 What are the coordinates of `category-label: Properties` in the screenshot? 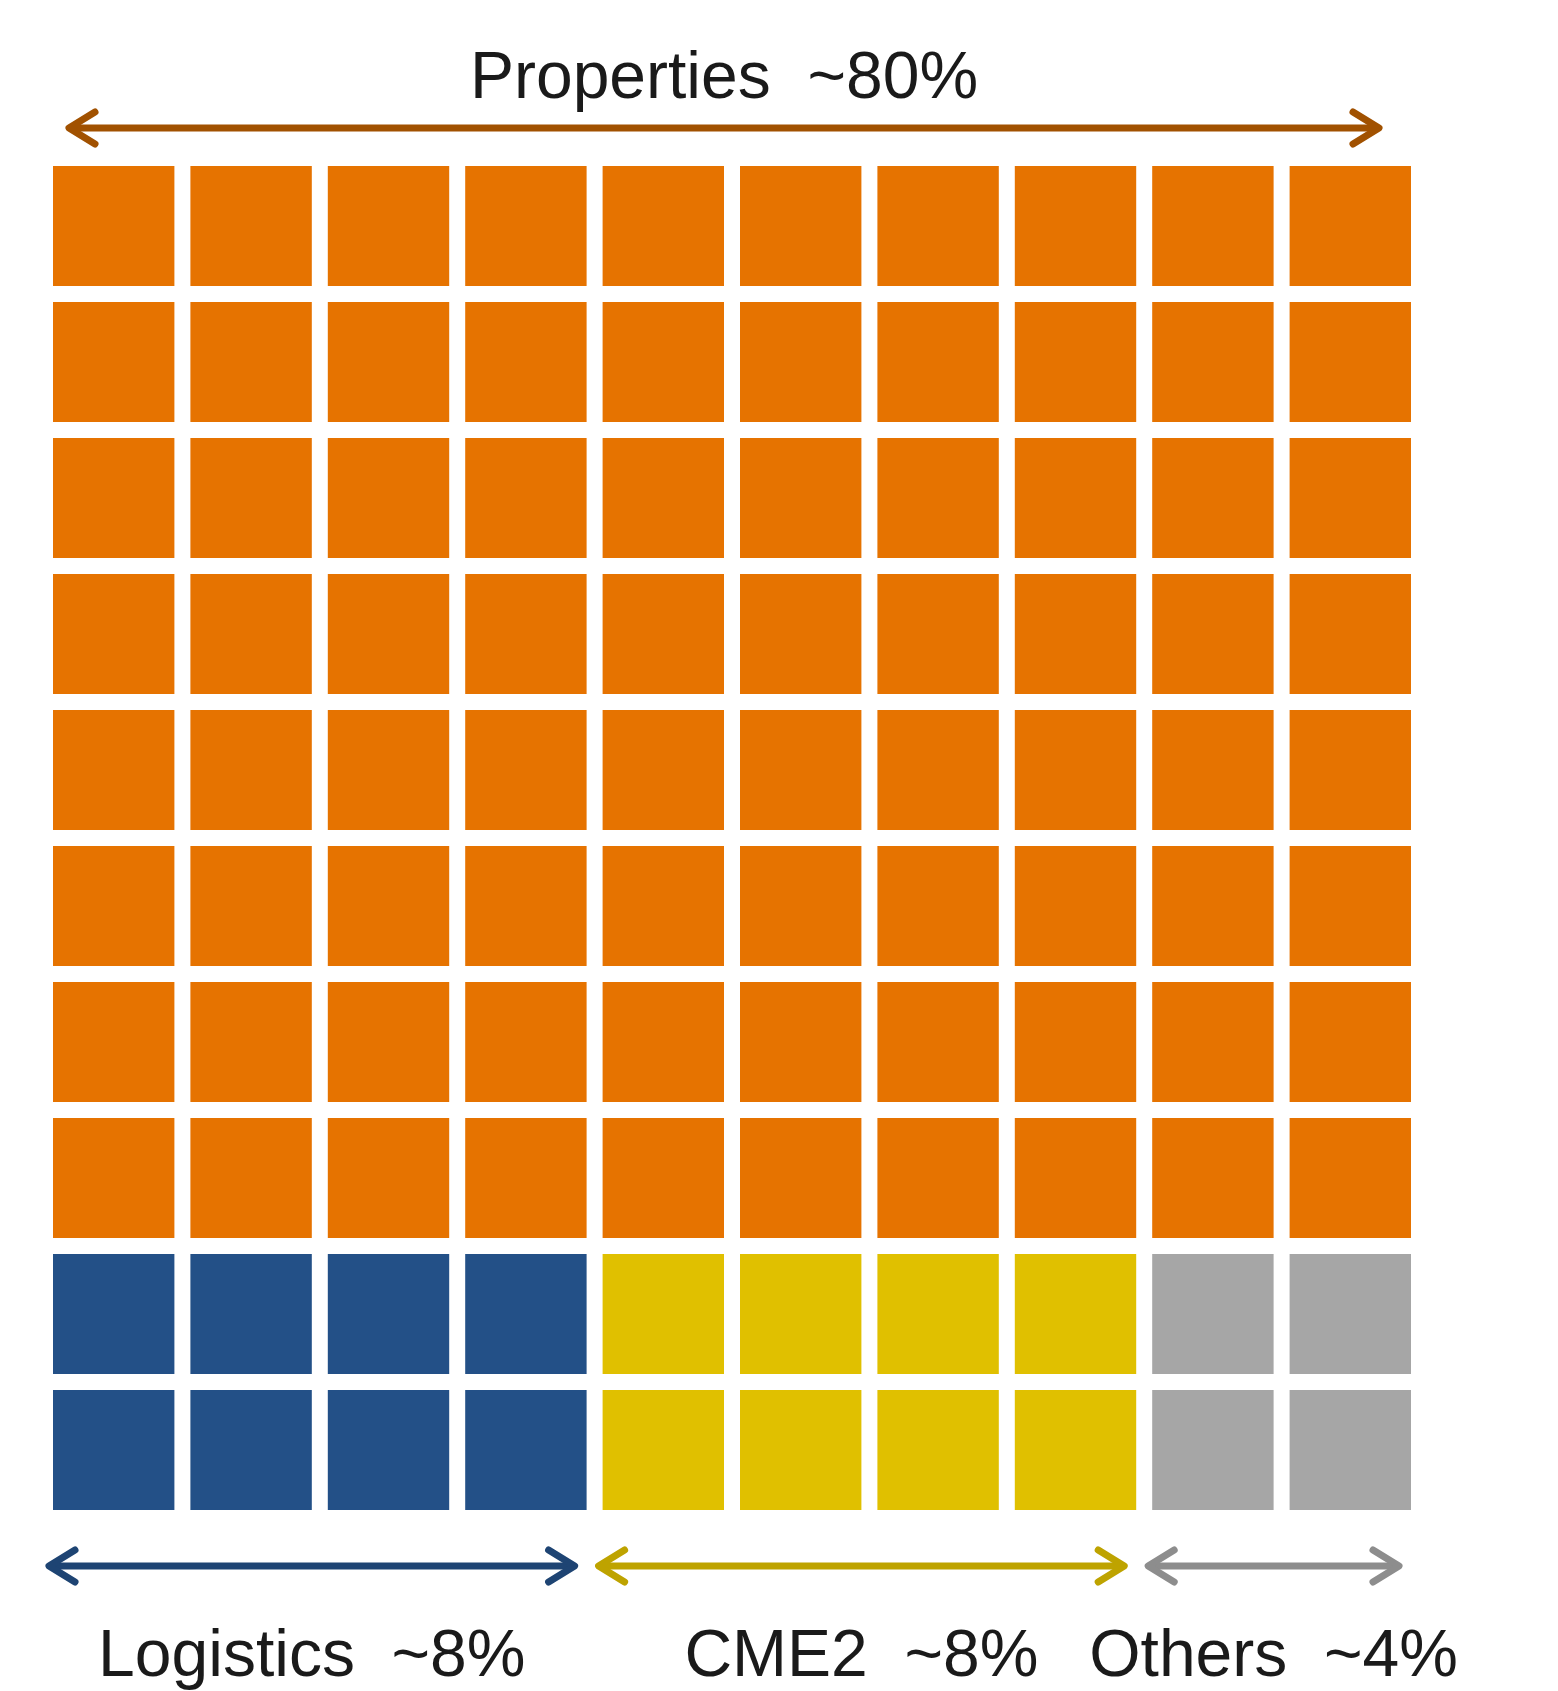 It's located at (620, 75).